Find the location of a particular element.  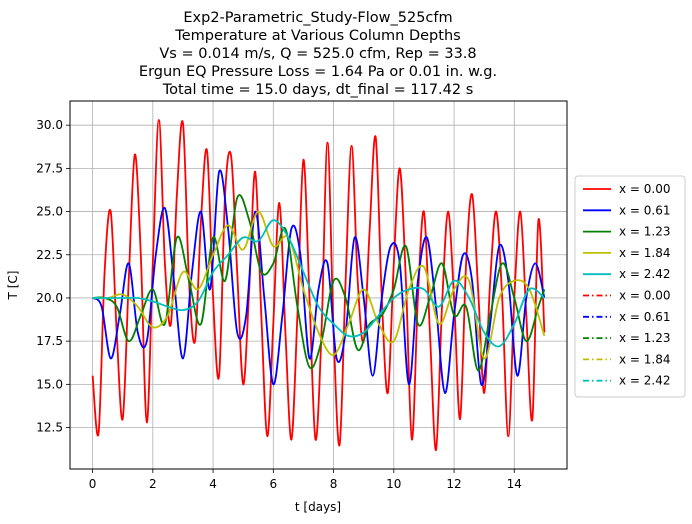

x-tick-label: 0 is located at coordinates (93, 484).